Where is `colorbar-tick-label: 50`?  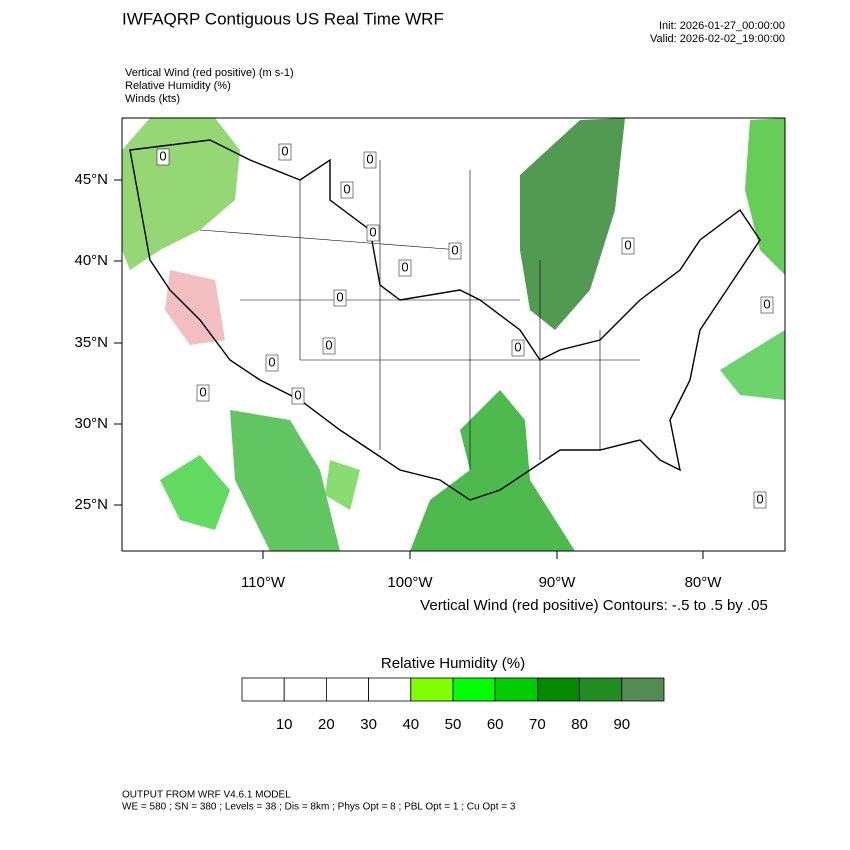 colorbar-tick-label: 50 is located at coordinates (453, 724).